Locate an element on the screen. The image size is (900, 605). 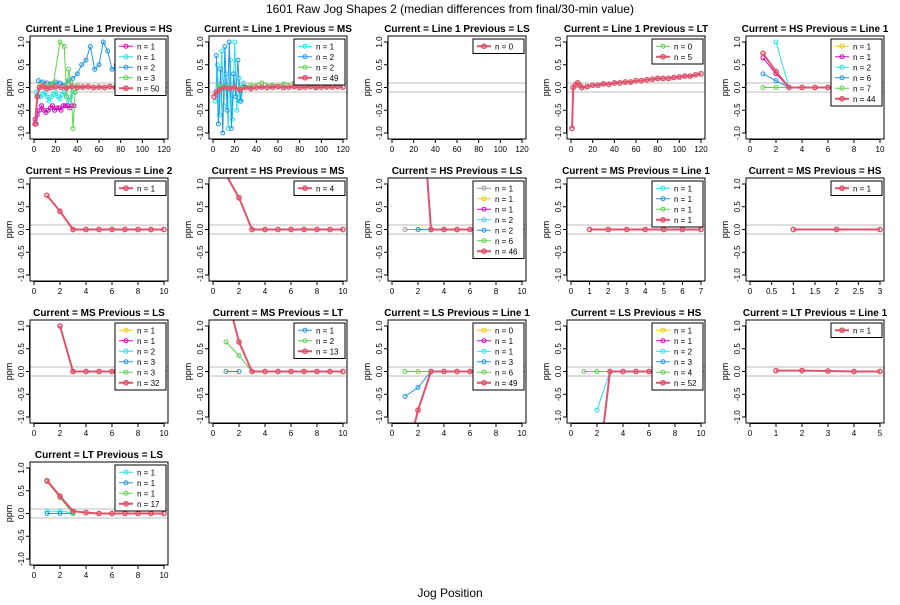
x-tick-label: 2 is located at coordinates (836, 291).